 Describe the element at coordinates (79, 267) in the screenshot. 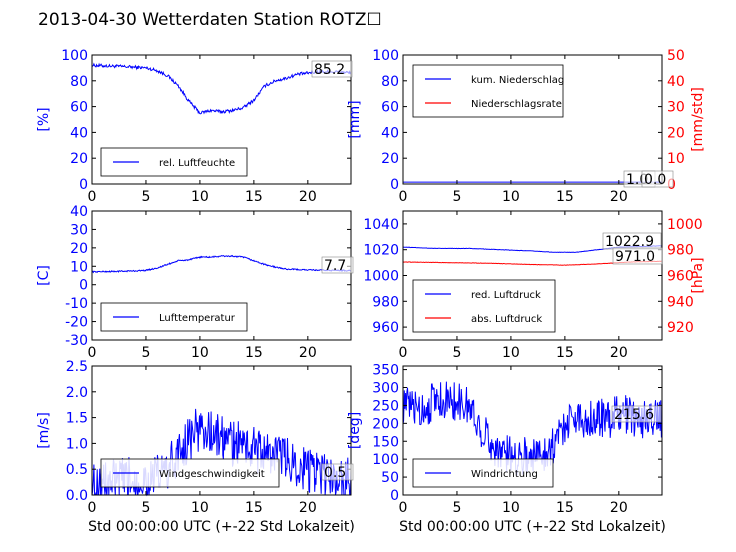

I see `y-tick-label: 10` at that location.